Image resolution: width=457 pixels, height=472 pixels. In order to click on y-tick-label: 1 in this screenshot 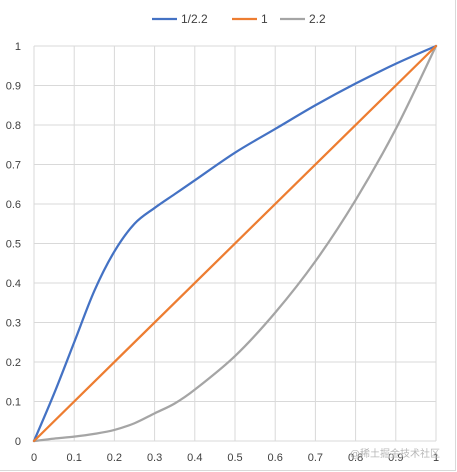, I will do `click(18, 47)`.